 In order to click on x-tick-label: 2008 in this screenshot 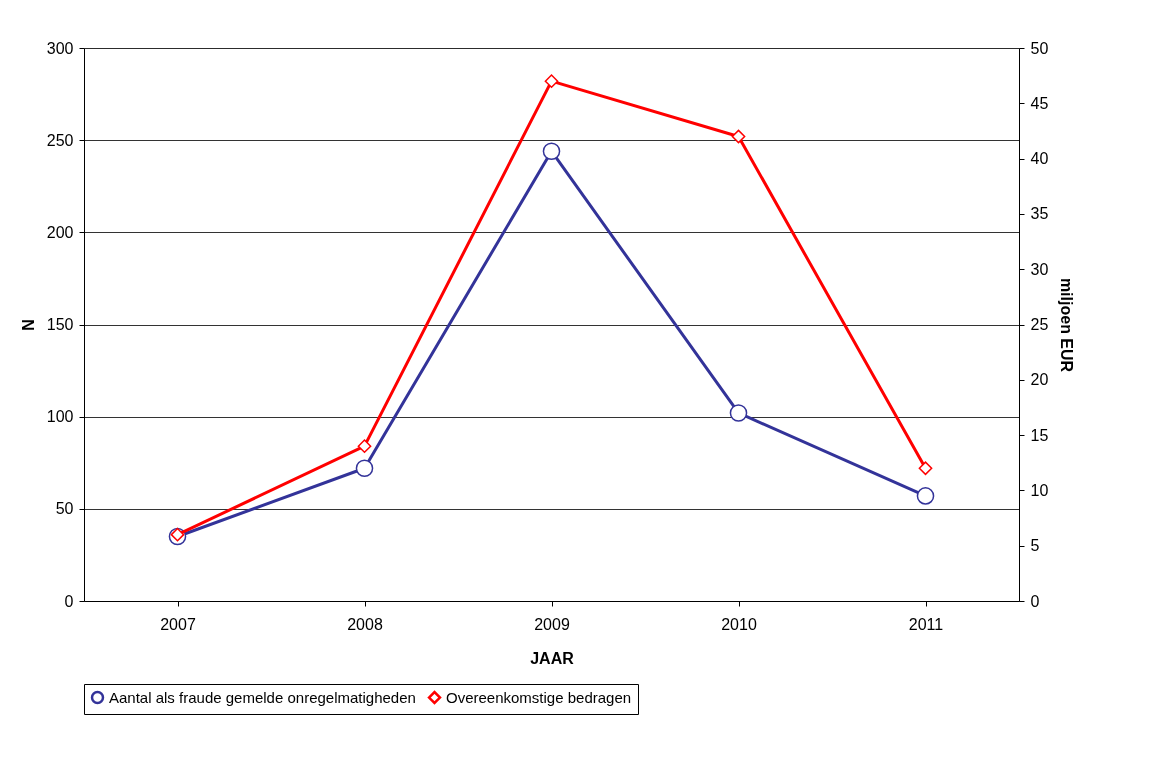, I will do `click(365, 624)`.